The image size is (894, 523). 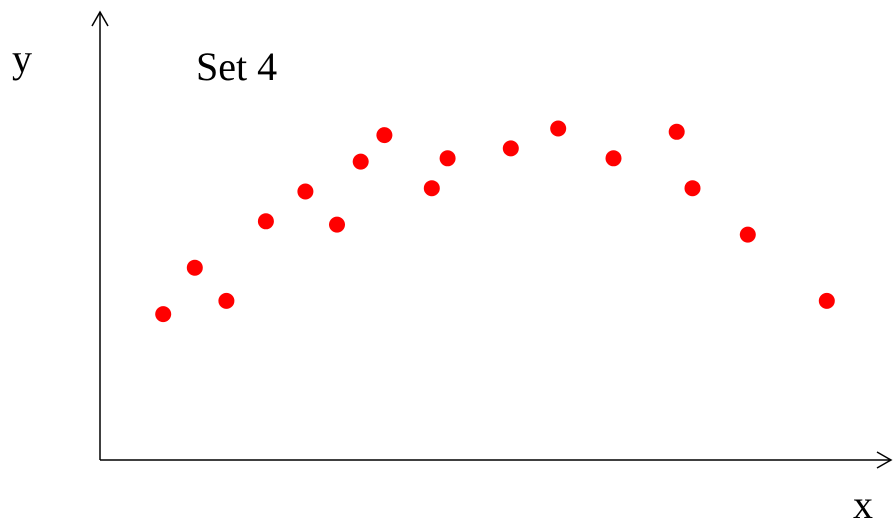 What do you see at coordinates (22, 58) in the screenshot?
I see `y-axis-label: y` at bounding box center [22, 58].